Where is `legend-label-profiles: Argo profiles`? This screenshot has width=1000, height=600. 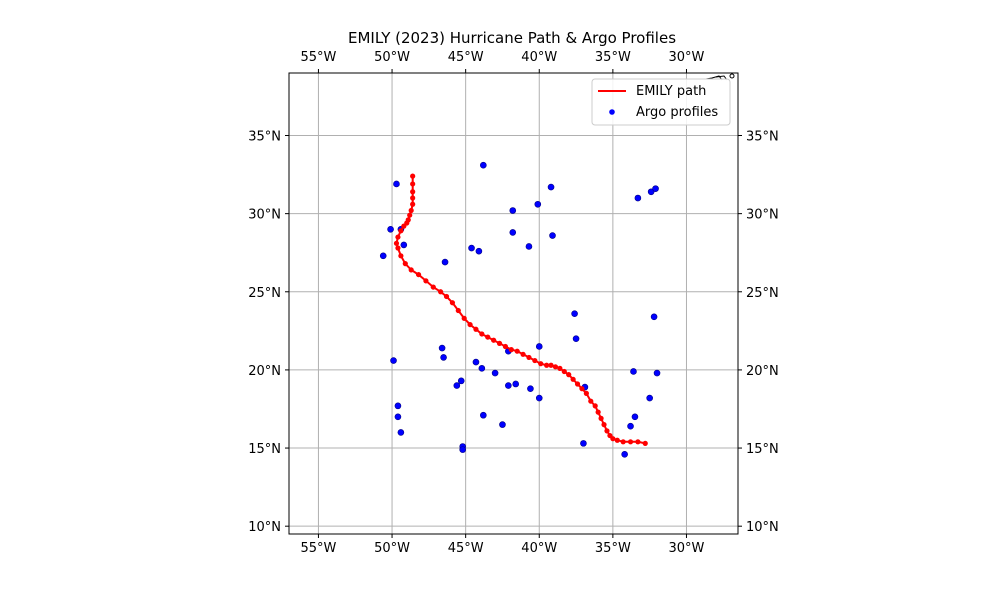
legend-label-profiles: Argo profiles is located at coordinates (677, 112).